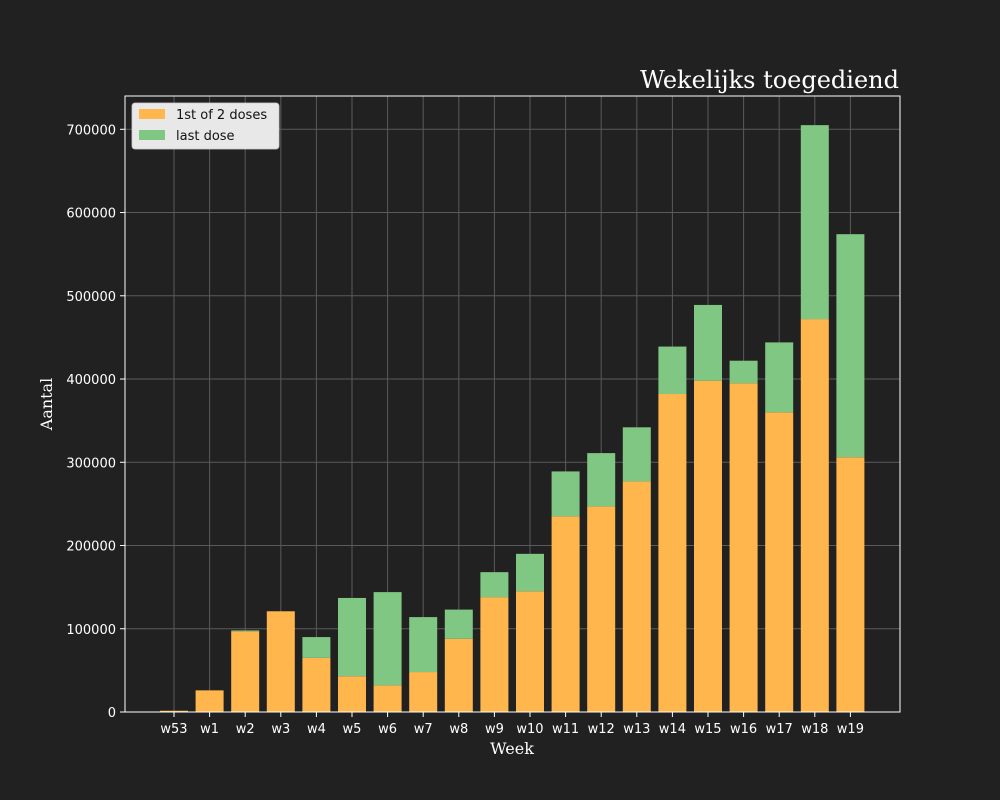 This screenshot has width=1000, height=800. Describe the element at coordinates (814, 729) in the screenshot. I see `x-tick-label: w18` at that location.